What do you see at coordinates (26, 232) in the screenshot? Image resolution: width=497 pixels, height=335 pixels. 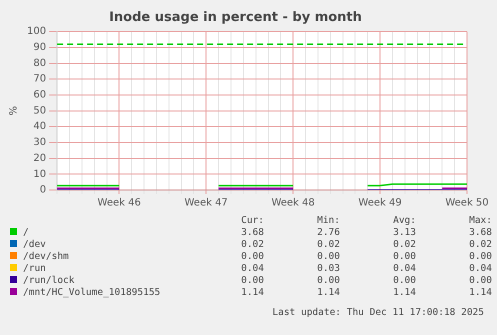 I see `legend-label: /` at bounding box center [26, 232].